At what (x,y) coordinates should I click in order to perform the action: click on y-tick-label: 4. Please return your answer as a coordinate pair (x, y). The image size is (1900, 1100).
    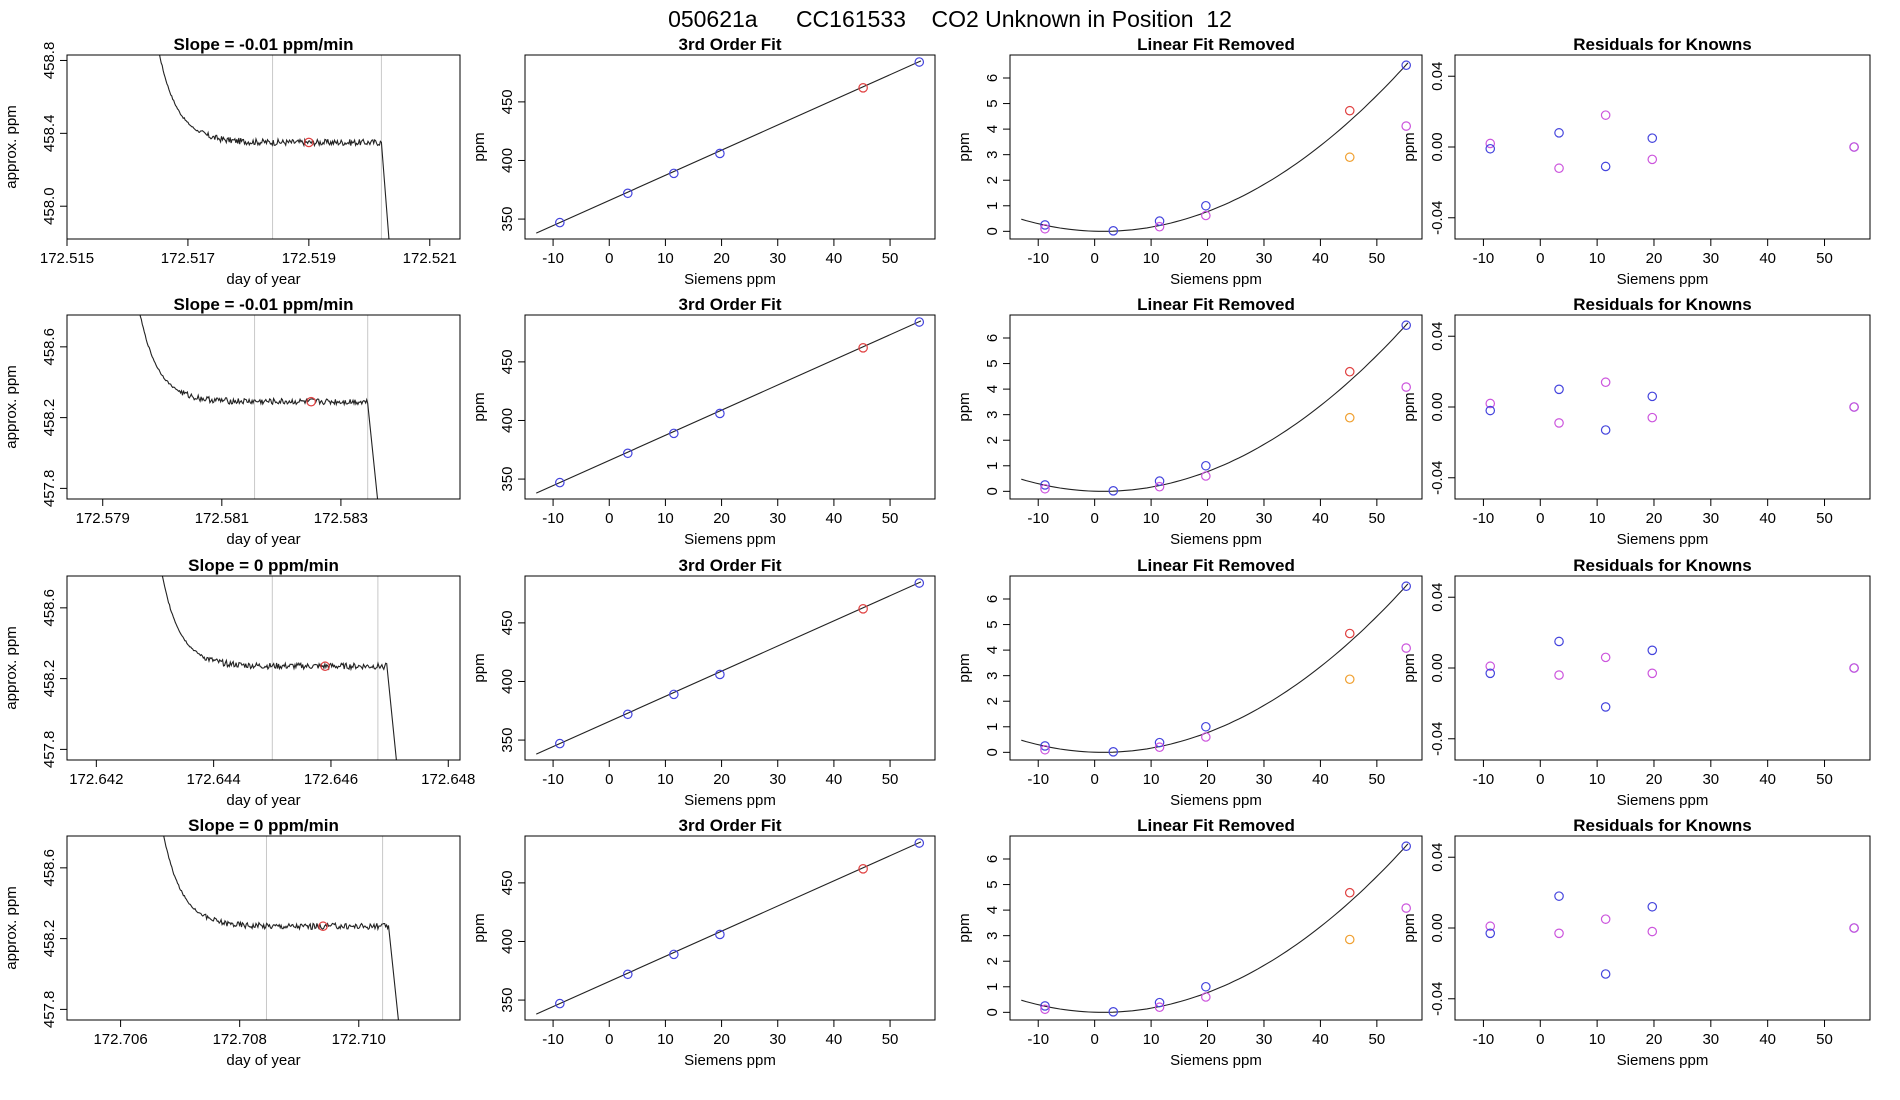
    Looking at the image, I should click on (992, 910).